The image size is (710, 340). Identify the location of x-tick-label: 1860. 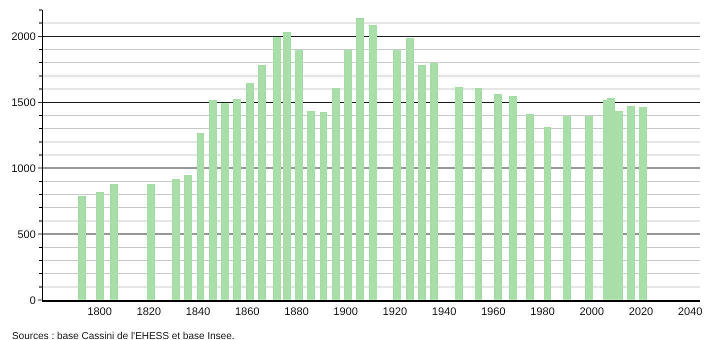
(247, 312).